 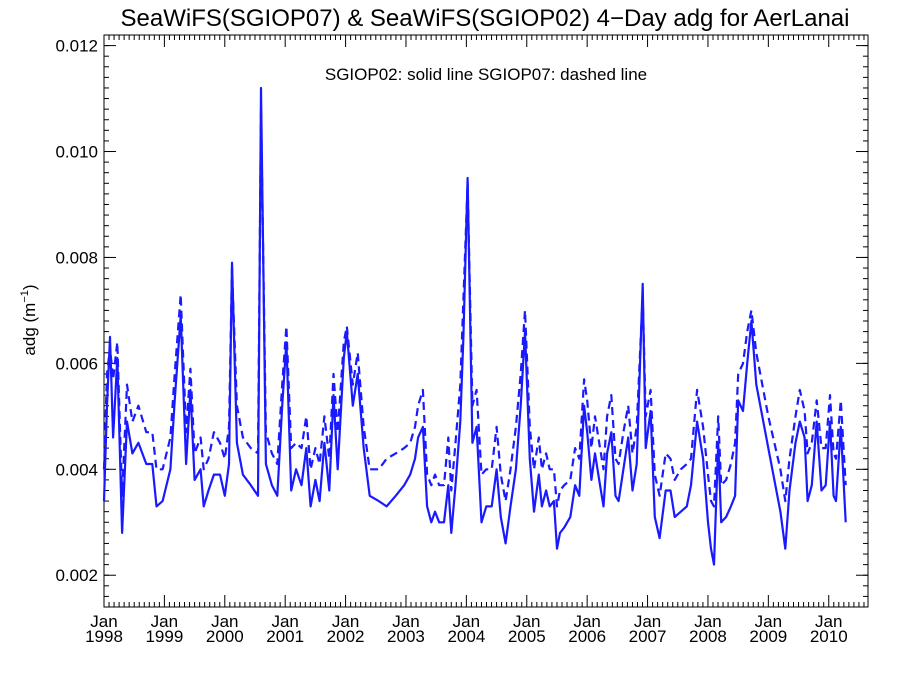 I want to click on y-tick-label: 0.012, so click(x=76, y=46).